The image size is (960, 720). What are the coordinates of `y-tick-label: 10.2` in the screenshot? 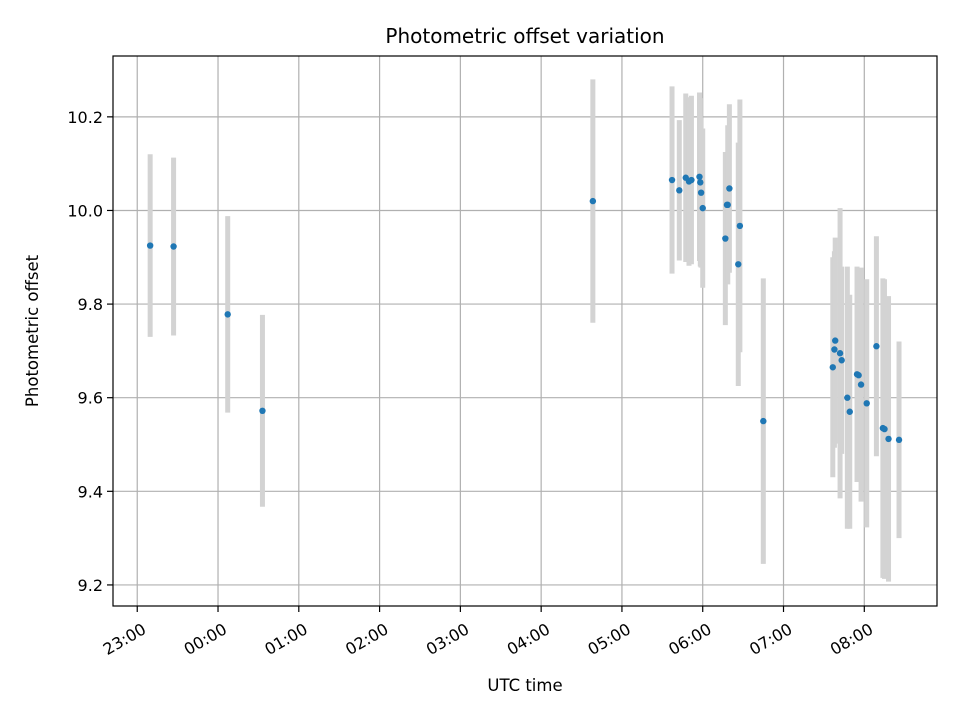 It's located at (85, 117).